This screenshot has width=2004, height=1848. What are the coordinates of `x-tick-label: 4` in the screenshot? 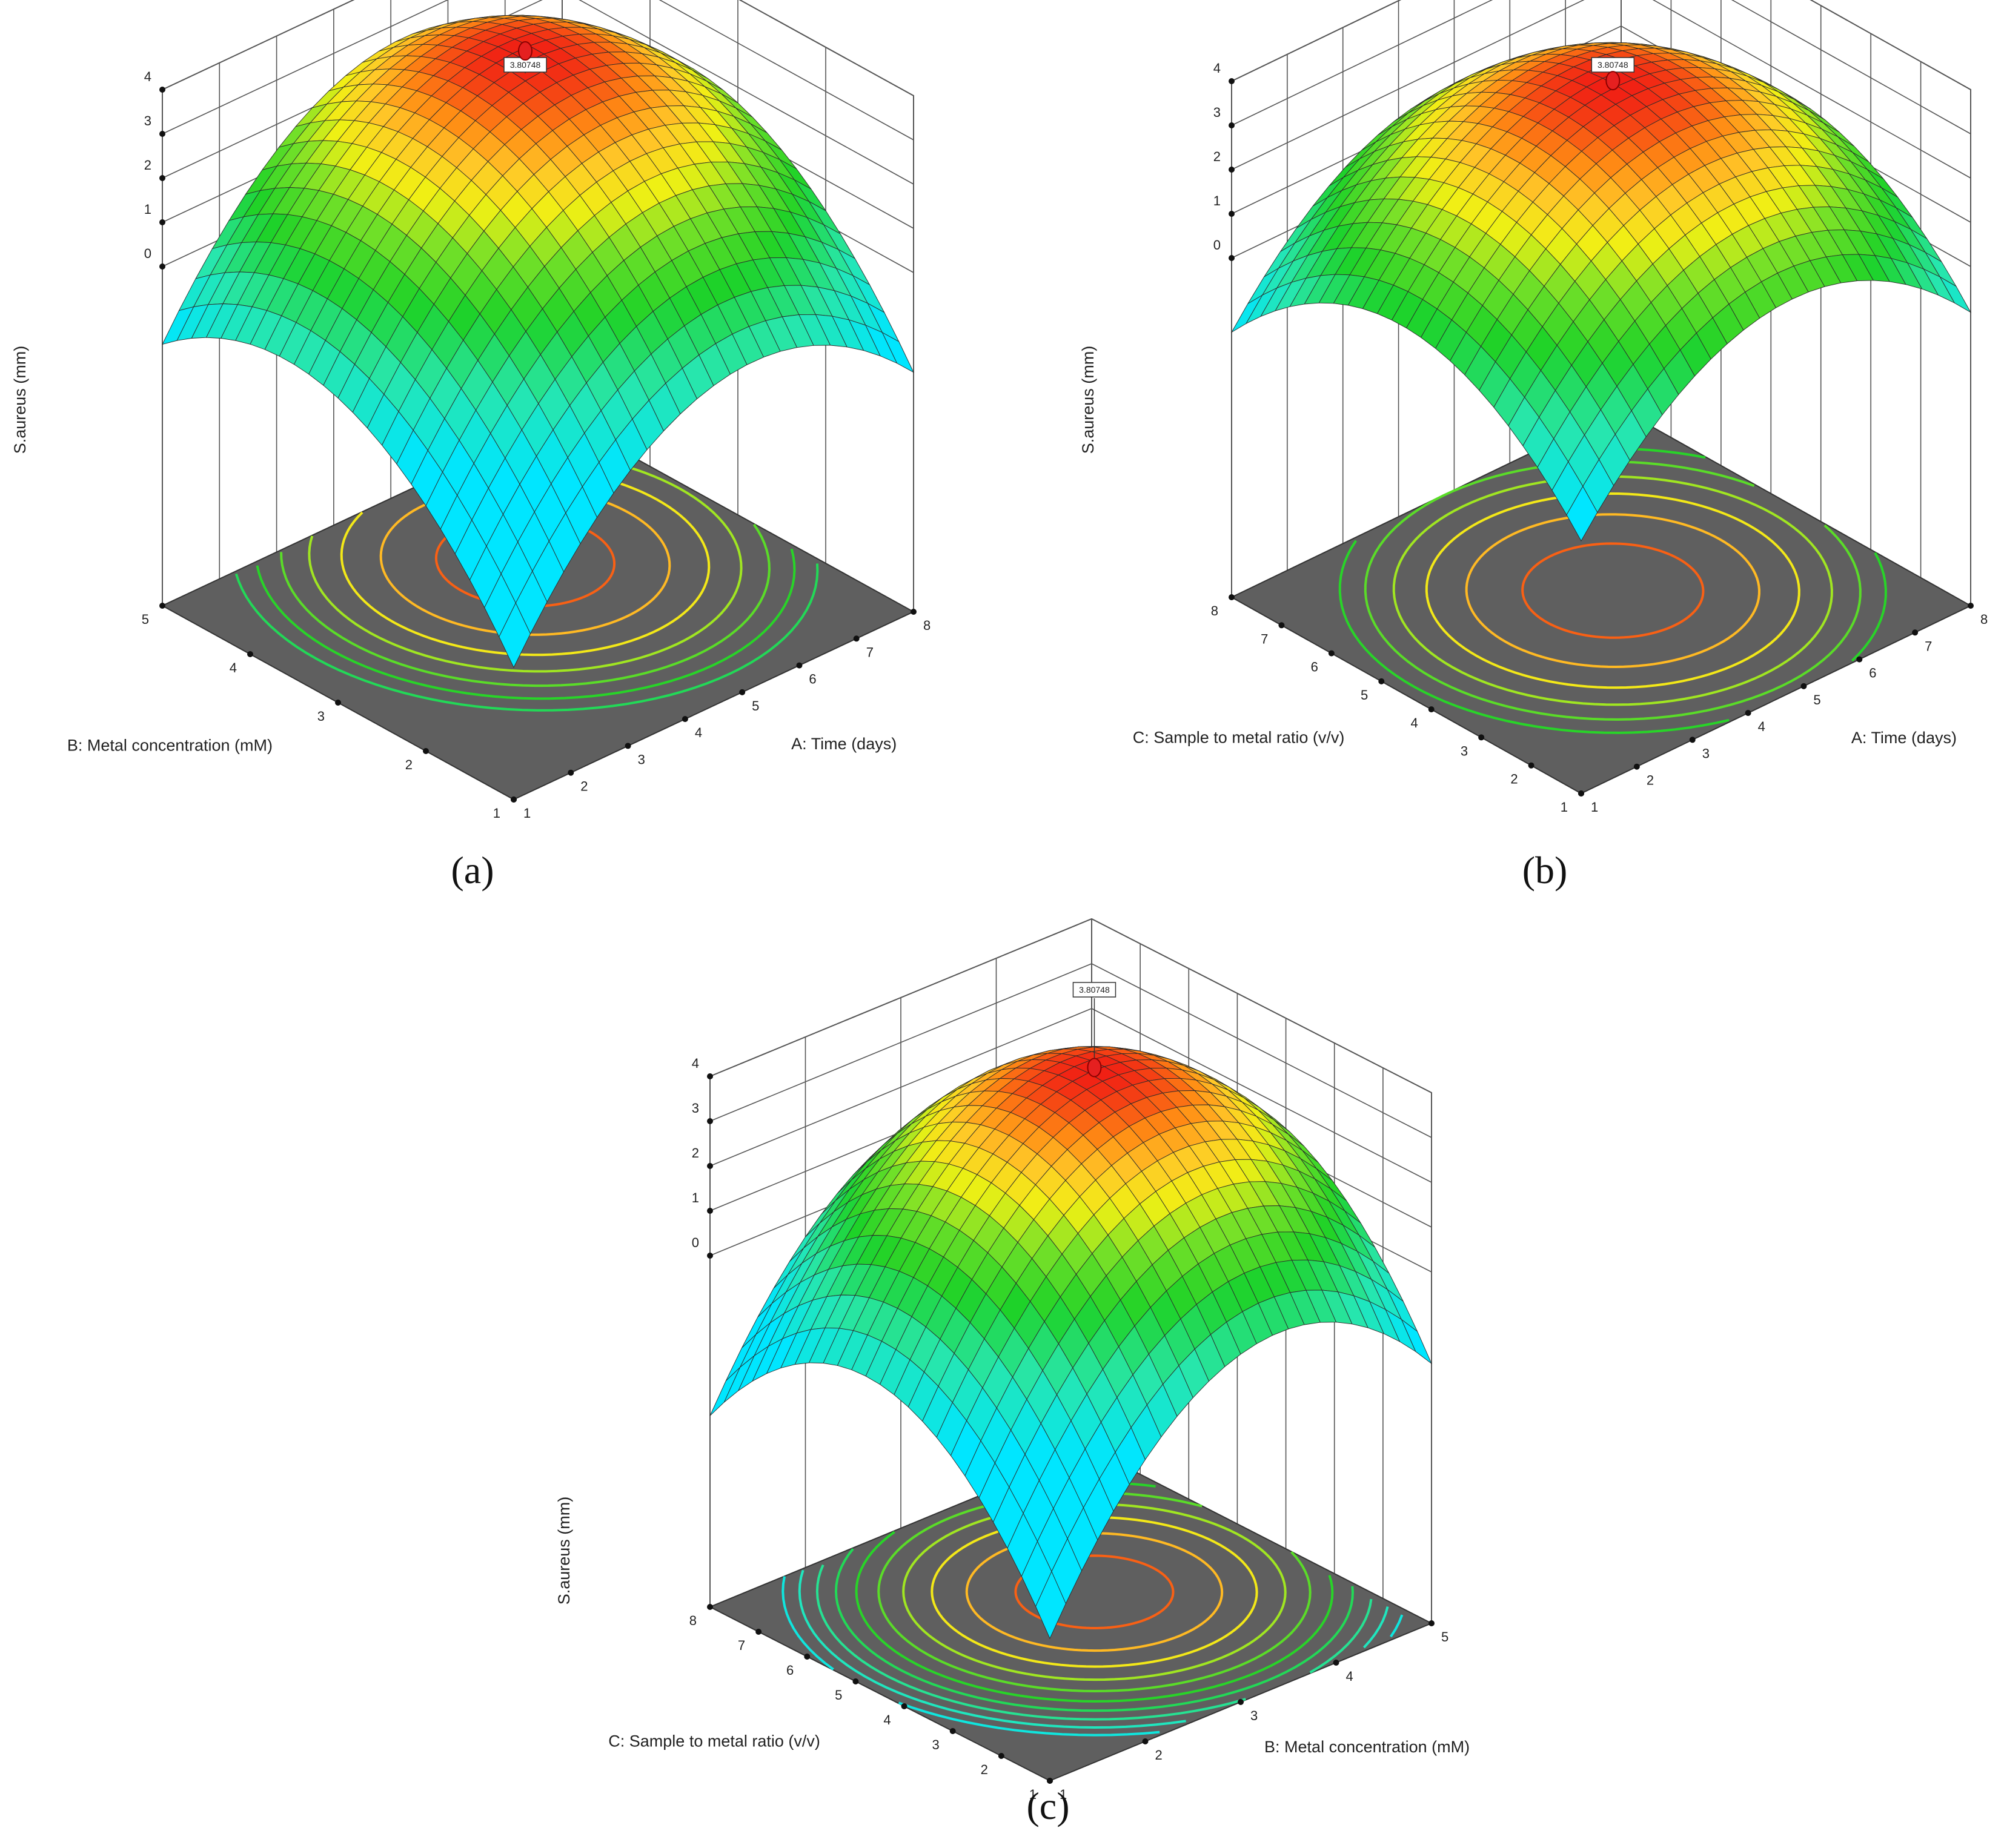 It's located at (1761, 726).